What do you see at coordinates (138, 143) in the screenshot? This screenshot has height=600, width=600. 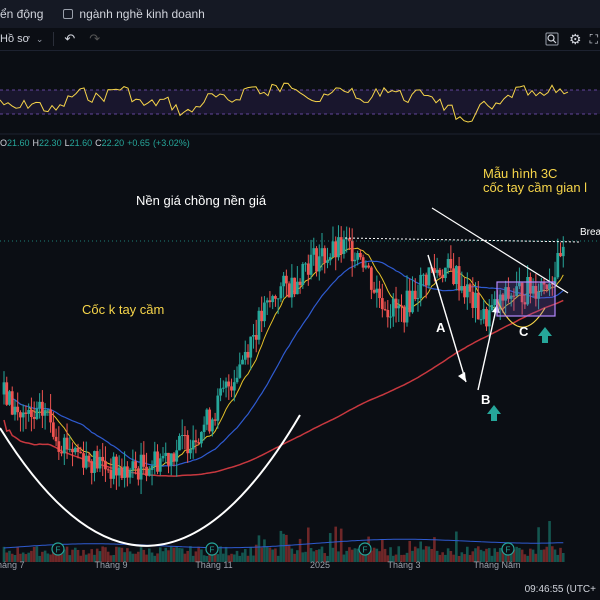 I see `change-value: +0.65` at bounding box center [138, 143].